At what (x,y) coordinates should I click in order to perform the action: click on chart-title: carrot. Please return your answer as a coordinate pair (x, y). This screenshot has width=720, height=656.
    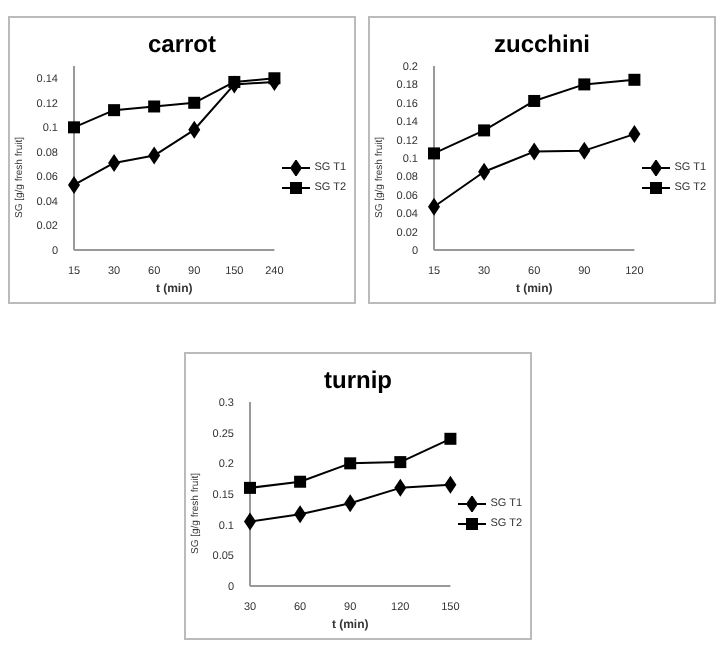
    Looking at the image, I should click on (181, 44).